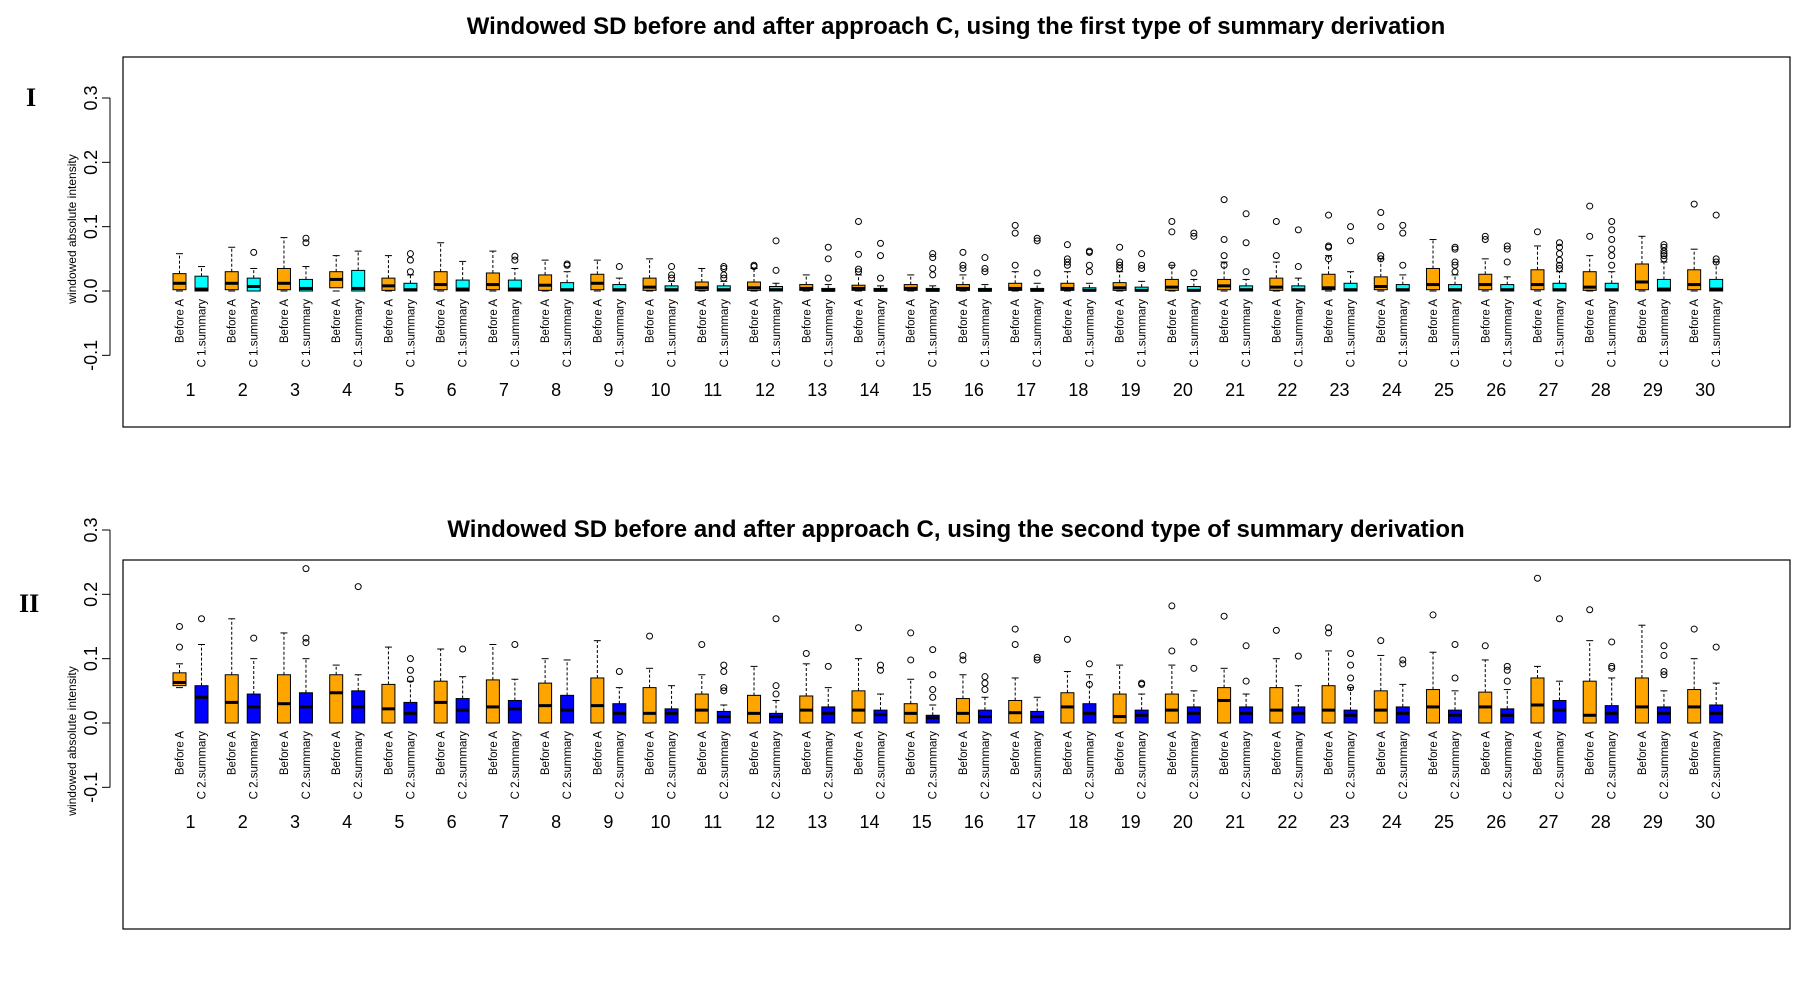  Describe the element at coordinates (1183, 822) in the screenshot. I see `panel-2-x-tick-label: 20` at that location.